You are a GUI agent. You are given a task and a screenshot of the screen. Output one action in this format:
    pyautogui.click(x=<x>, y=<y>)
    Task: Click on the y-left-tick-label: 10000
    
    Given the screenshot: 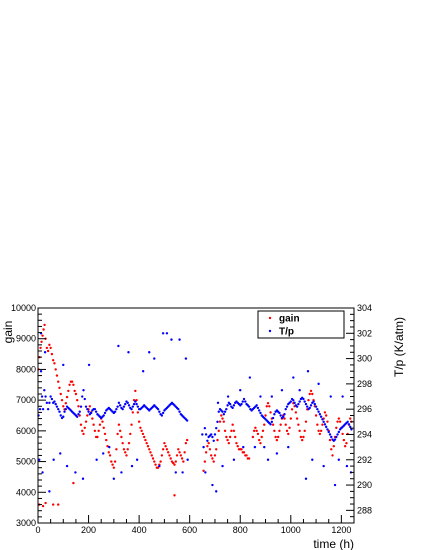 What is the action you would take?
    pyautogui.click(x=23, y=308)
    